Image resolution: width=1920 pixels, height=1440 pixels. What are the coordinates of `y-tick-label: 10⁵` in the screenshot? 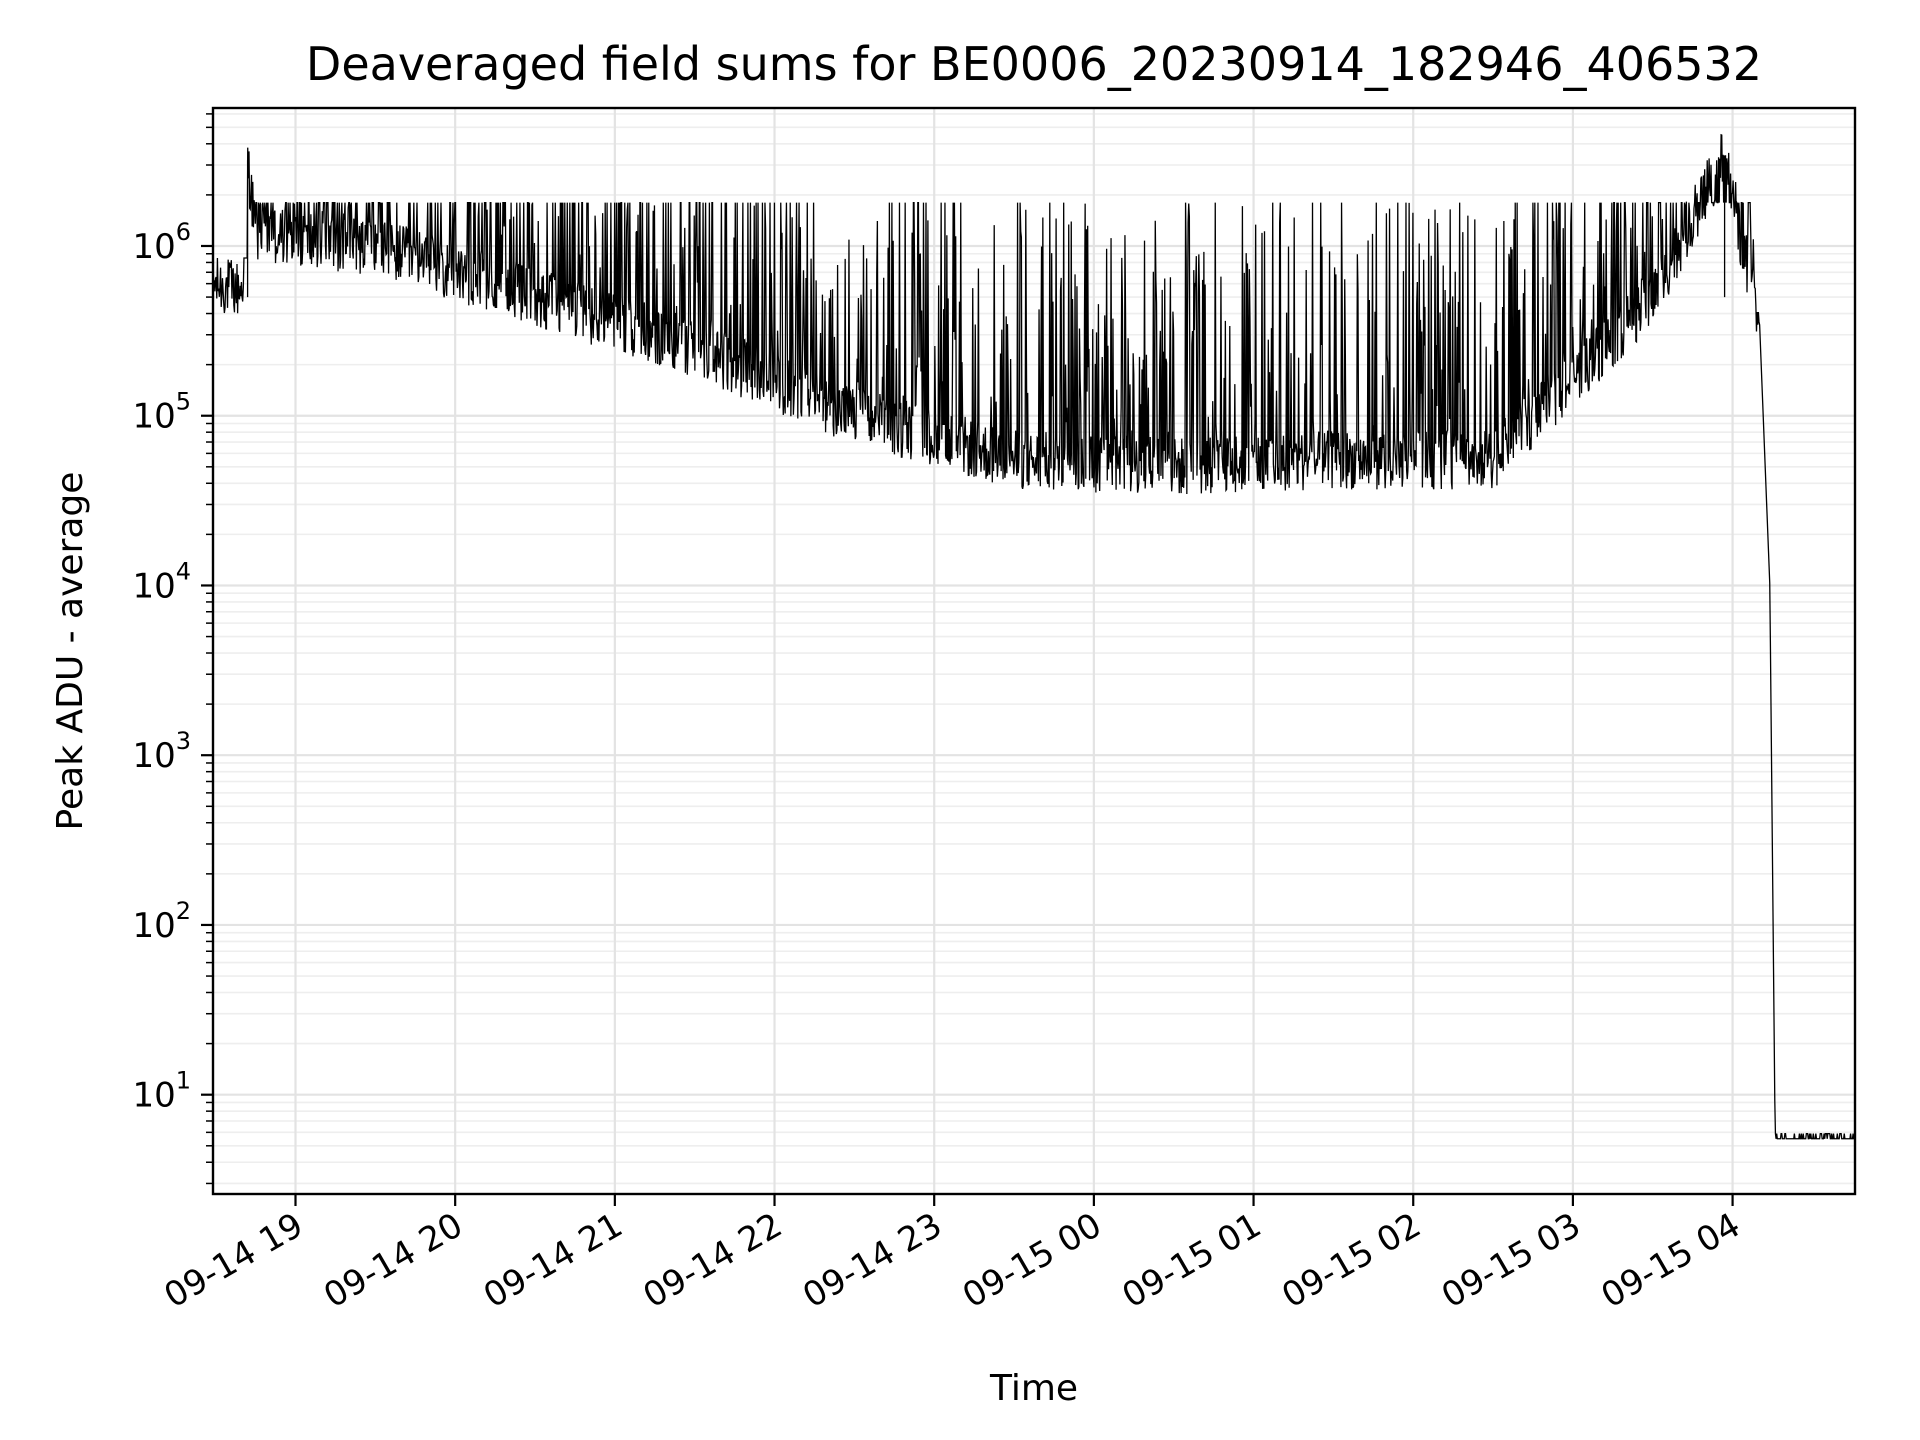 It's located at (161, 412).